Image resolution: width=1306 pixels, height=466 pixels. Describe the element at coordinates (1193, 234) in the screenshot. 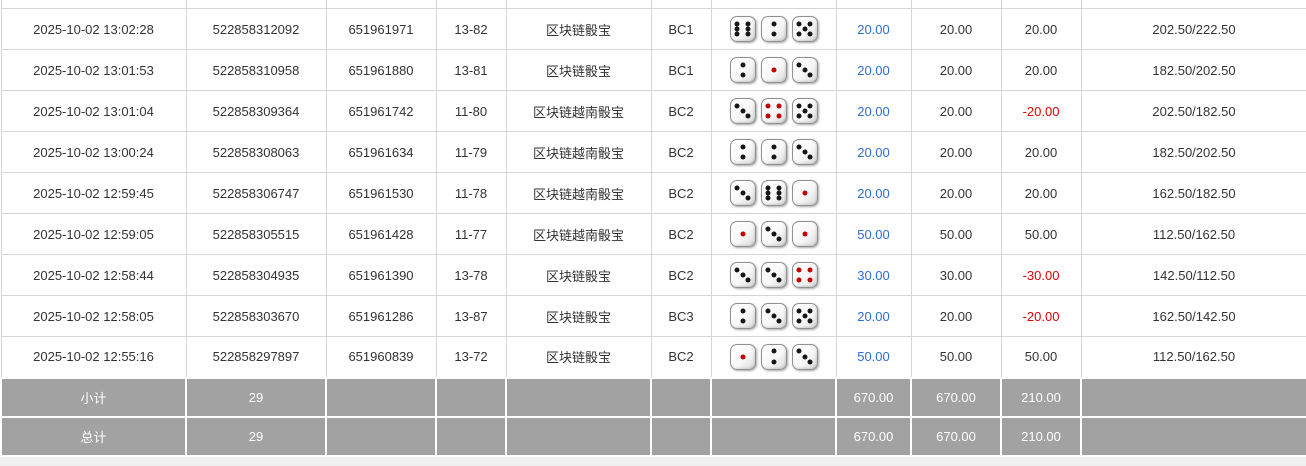

I see `cell-balance-change: 112.50/162.50` at that location.